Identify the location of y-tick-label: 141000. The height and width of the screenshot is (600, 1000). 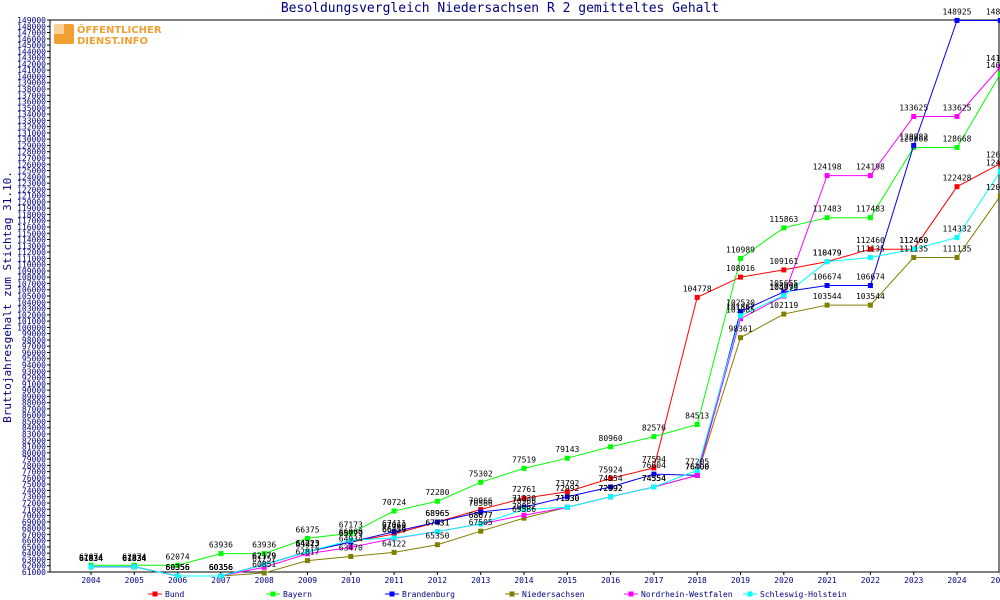
(31, 70).